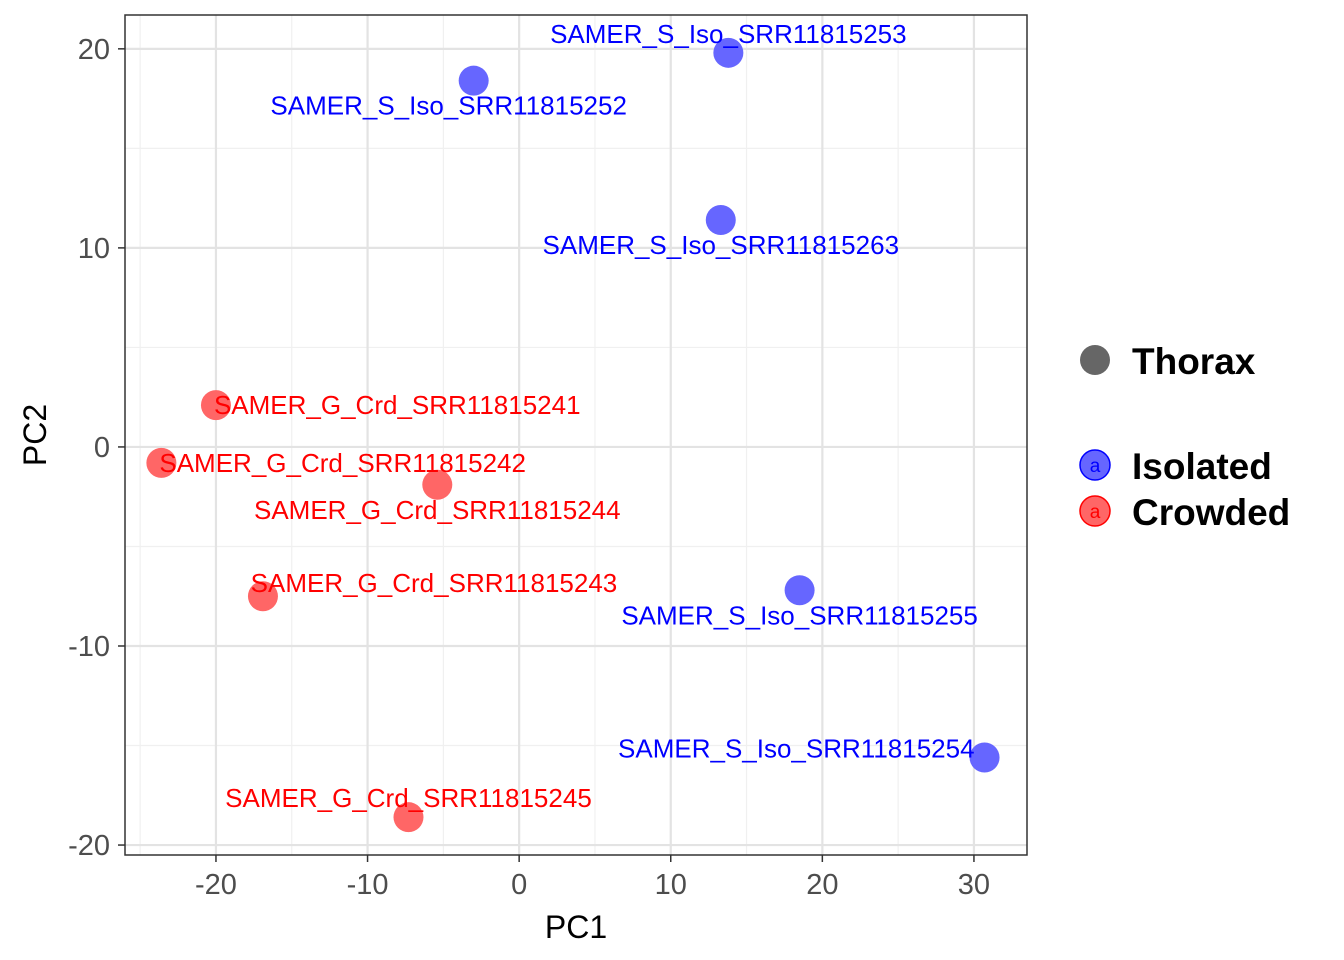 The height and width of the screenshot is (960, 1344). What do you see at coordinates (974, 885) in the screenshot?
I see `x-tick-label: 30` at bounding box center [974, 885].